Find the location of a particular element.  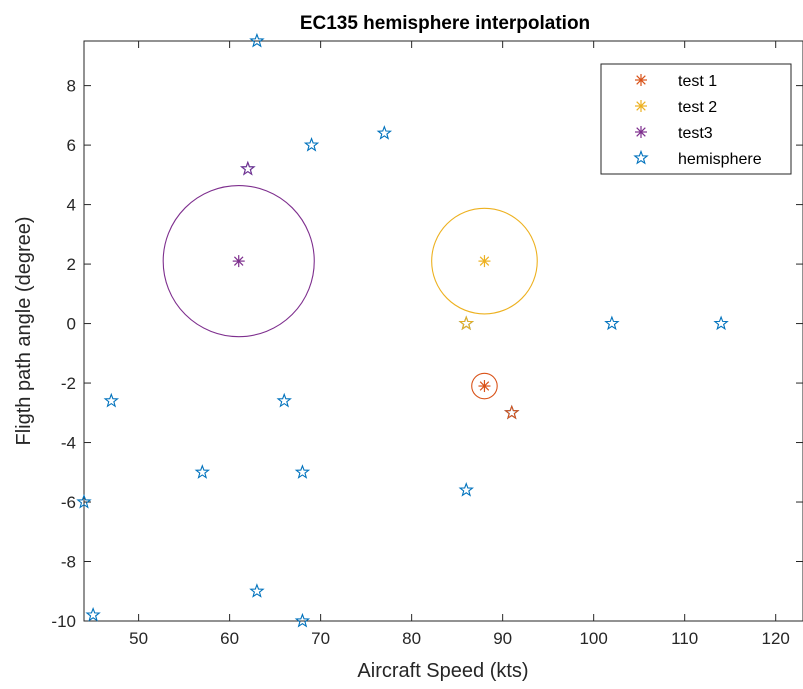

legend-label: hemisphere is located at coordinates (720, 159).